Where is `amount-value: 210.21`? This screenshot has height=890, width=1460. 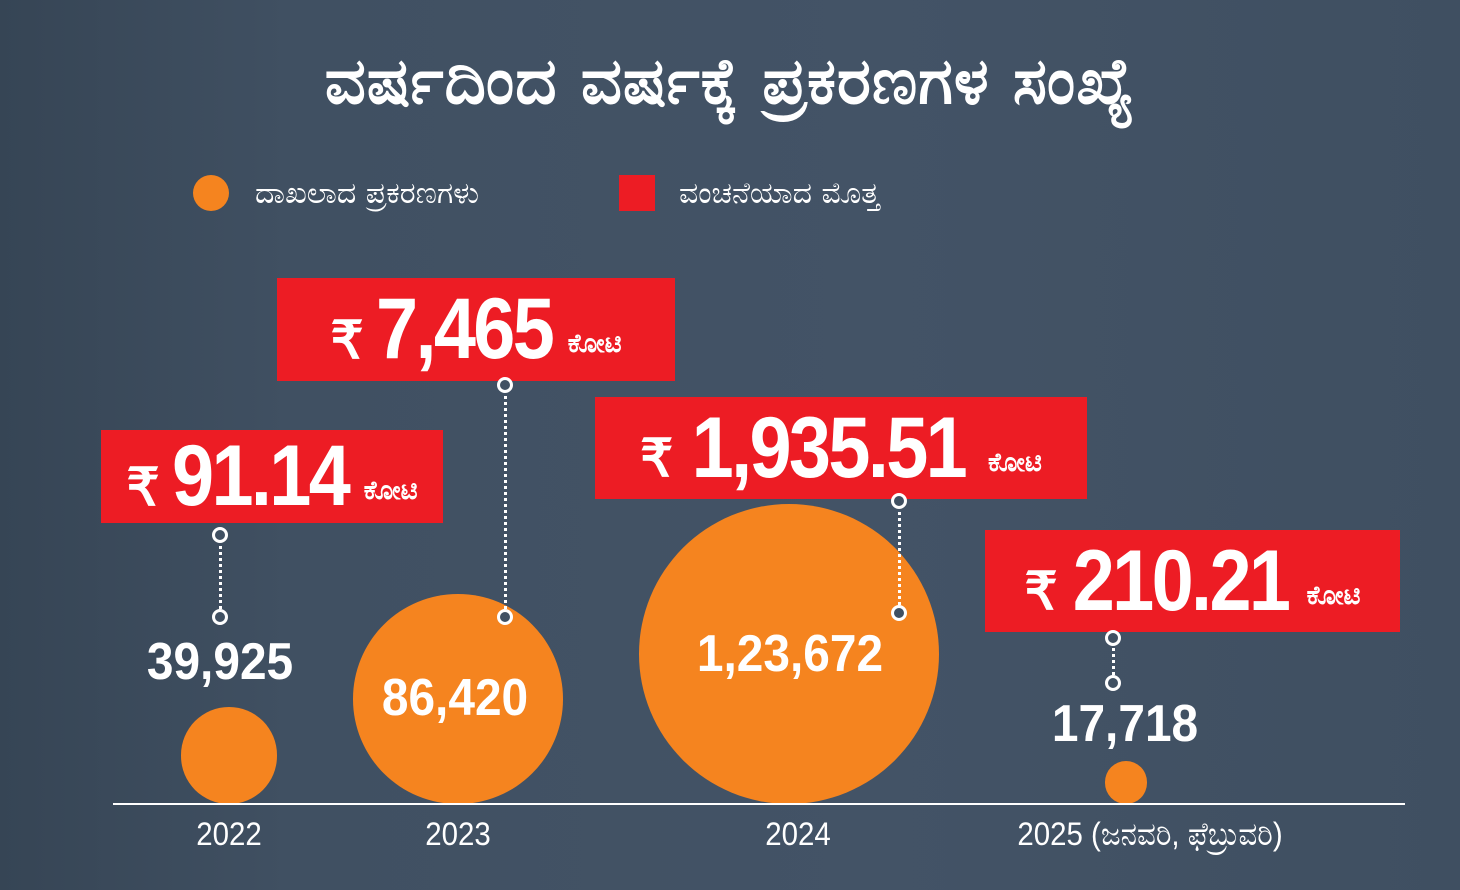 amount-value: 210.21 is located at coordinates (1181, 580).